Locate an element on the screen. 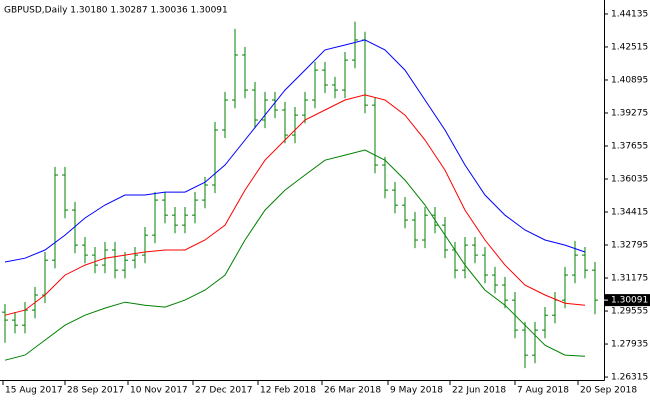 This screenshot has height=400, width=650. y-tick-label: 1.42515 is located at coordinates (629, 47).